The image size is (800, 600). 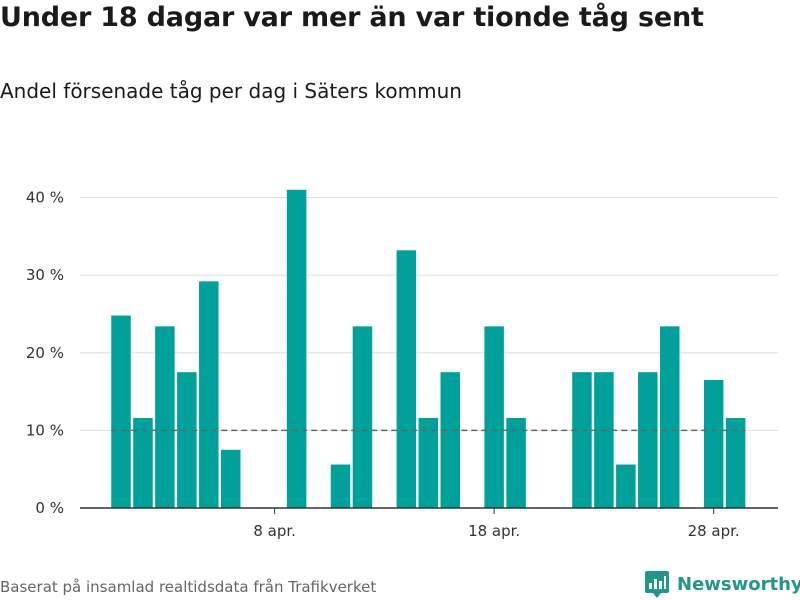 I want to click on y-axis-ticks: 0 % 10 % 20 % 30 % 40 %, so click(x=45, y=353).